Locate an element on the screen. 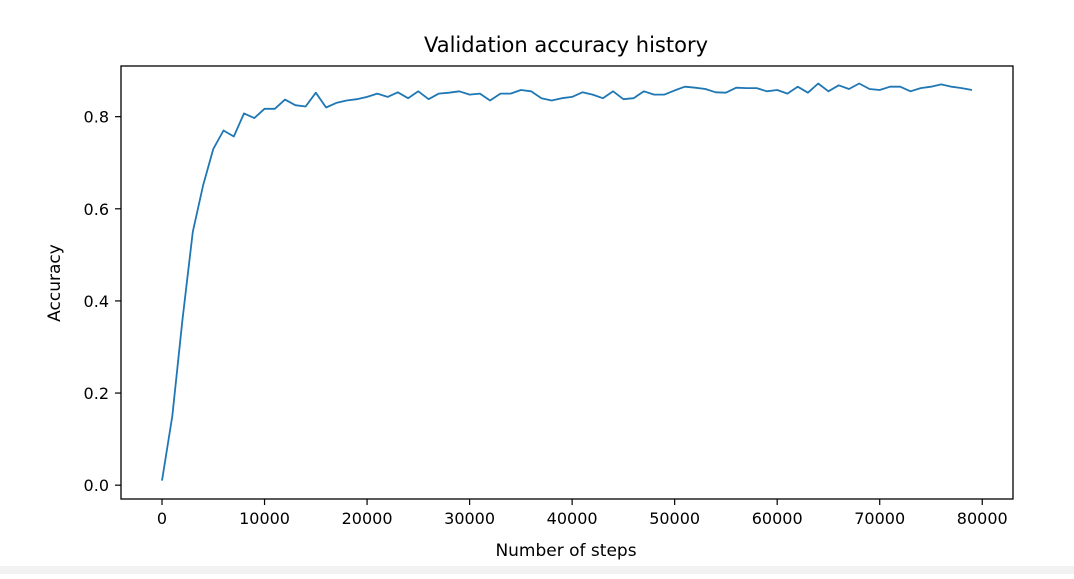 This screenshot has width=1074, height=579. x-tick-label: 40000 is located at coordinates (572, 518).